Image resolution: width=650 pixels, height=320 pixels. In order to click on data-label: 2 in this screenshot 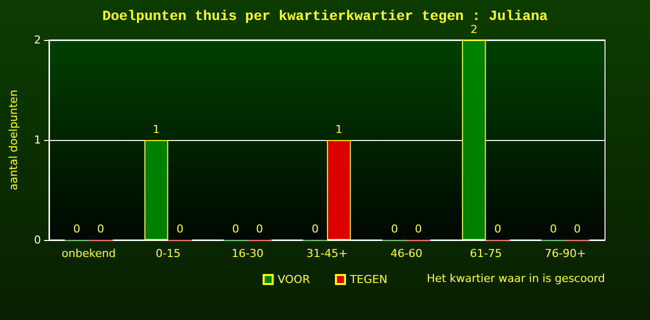, I will do `click(474, 29)`.